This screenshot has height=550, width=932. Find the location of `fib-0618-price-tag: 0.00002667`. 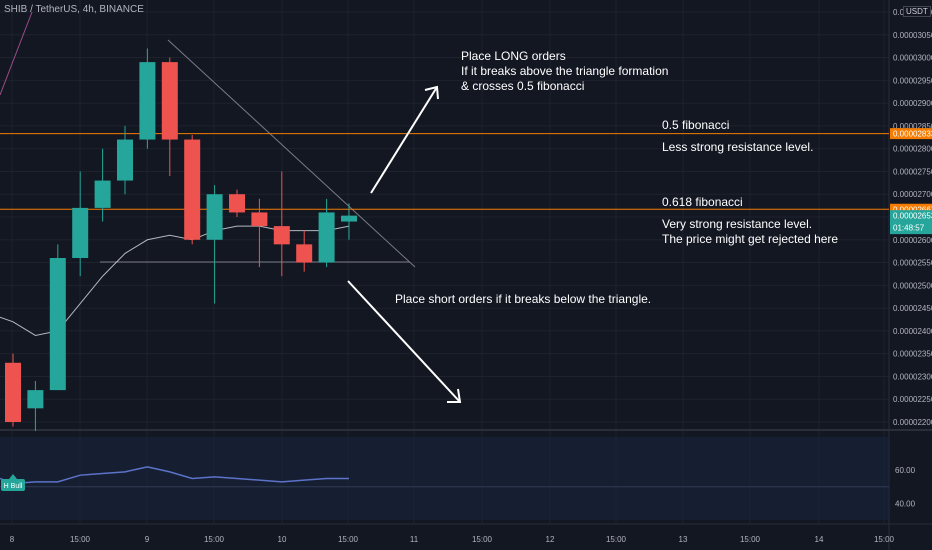

fib-0618-price-tag: 0.00002667 is located at coordinates (912, 209).